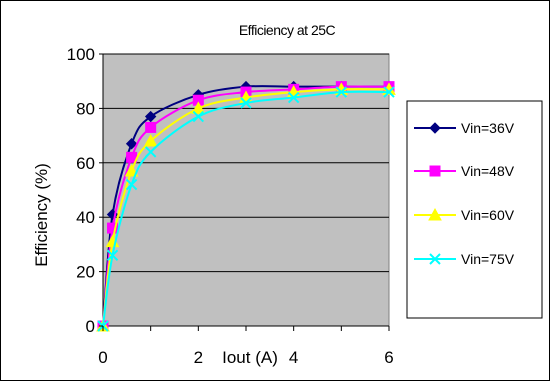 The image size is (550, 386). What do you see at coordinates (293, 357) in the screenshot?
I see `x-tick-label: 4` at bounding box center [293, 357].